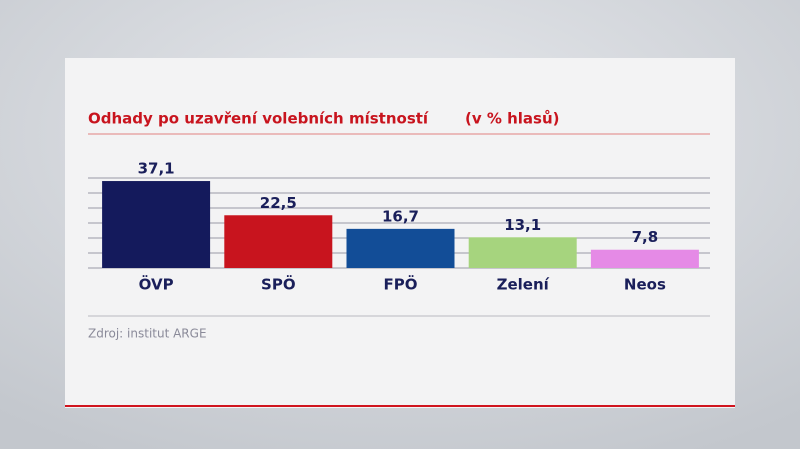 The height and width of the screenshot is (449, 800). What do you see at coordinates (258, 119) in the screenshot?
I see `chart-title: Odhady po uzavření volebních místností` at bounding box center [258, 119].